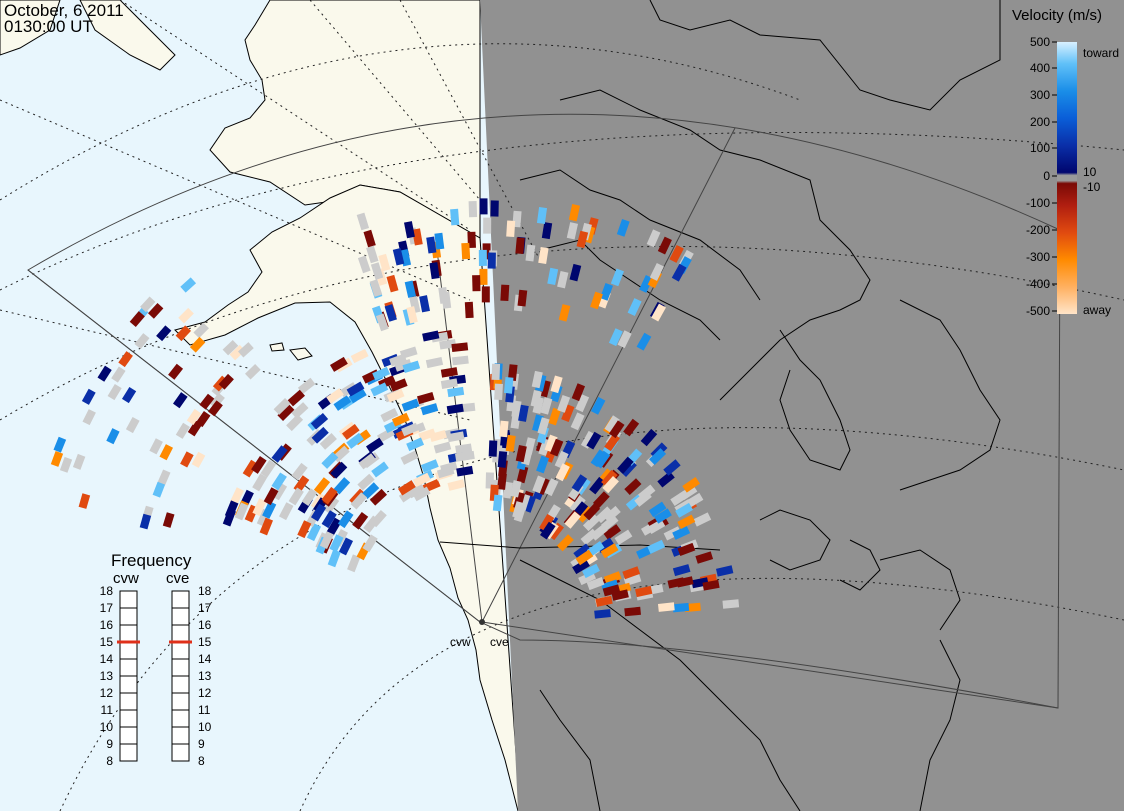 This screenshot has height=811, width=1124. Describe the element at coordinates (1038, 230) in the screenshot. I see `velocity-tick-label: -200` at that location.